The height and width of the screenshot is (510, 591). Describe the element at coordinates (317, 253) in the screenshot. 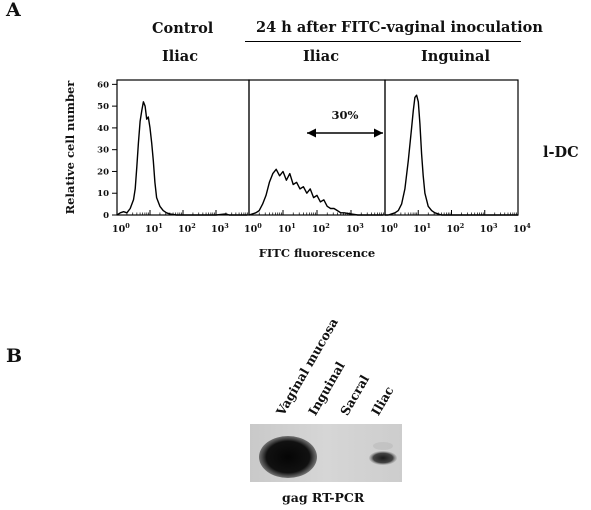

I see `x-axis-title: FITC fluorescence` at that location.